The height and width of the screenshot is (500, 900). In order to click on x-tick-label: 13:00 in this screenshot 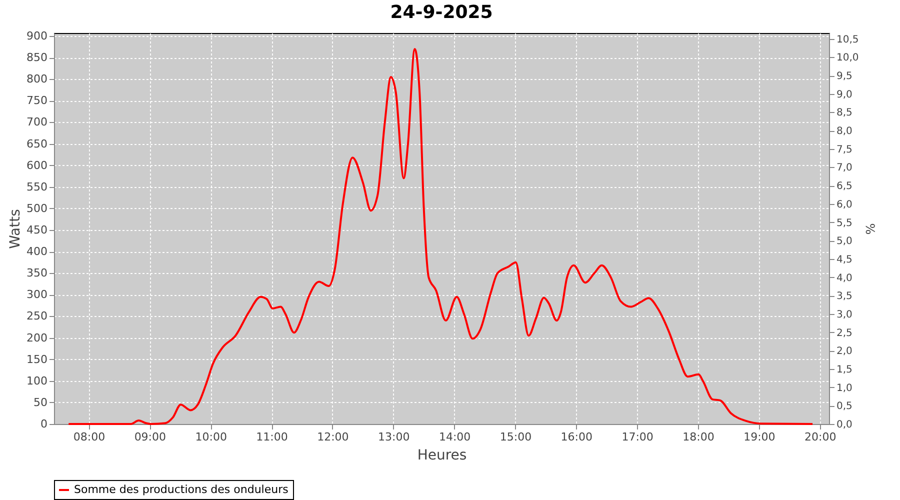, I will do `click(394, 437)`.